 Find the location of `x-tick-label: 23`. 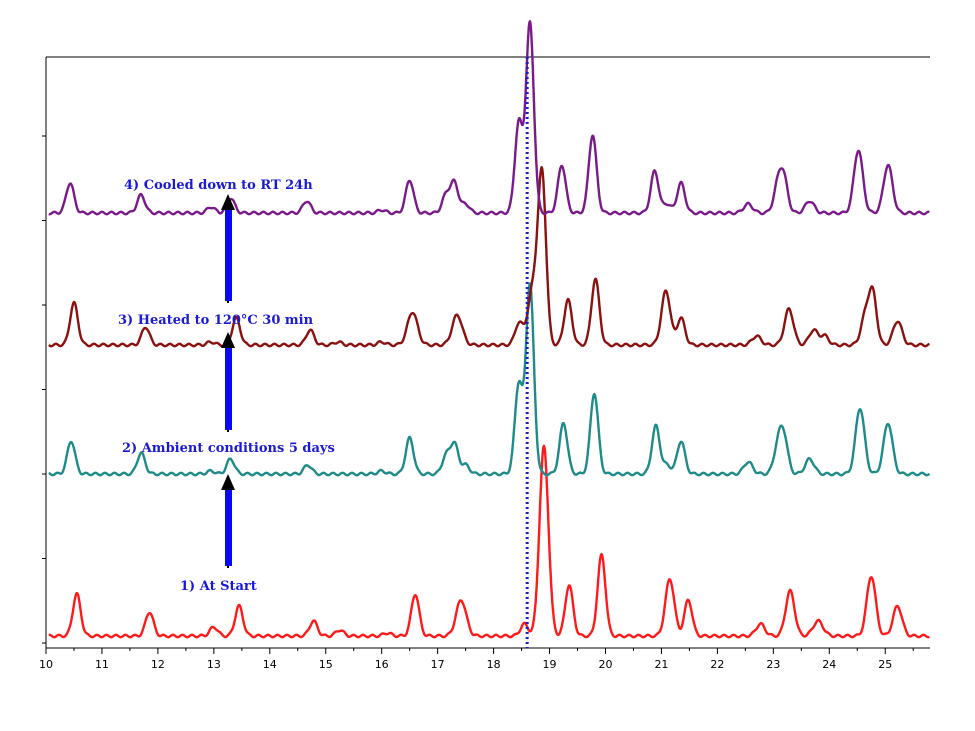

x-tick-label: 23 is located at coordinates (773, 664).